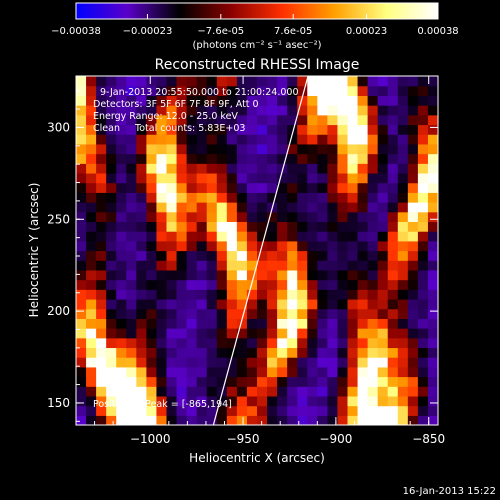  I want to click on colorbar-tick-label: −0.00023, so click(148, 31).